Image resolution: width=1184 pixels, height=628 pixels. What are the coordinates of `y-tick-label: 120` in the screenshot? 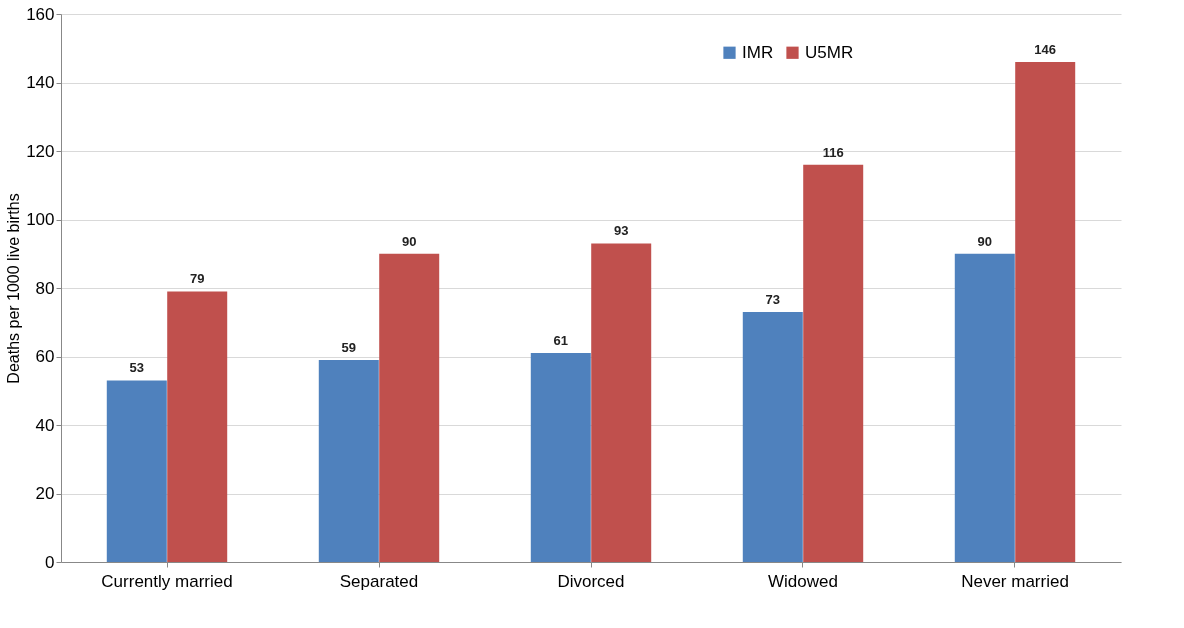 It's located at (40, 151).